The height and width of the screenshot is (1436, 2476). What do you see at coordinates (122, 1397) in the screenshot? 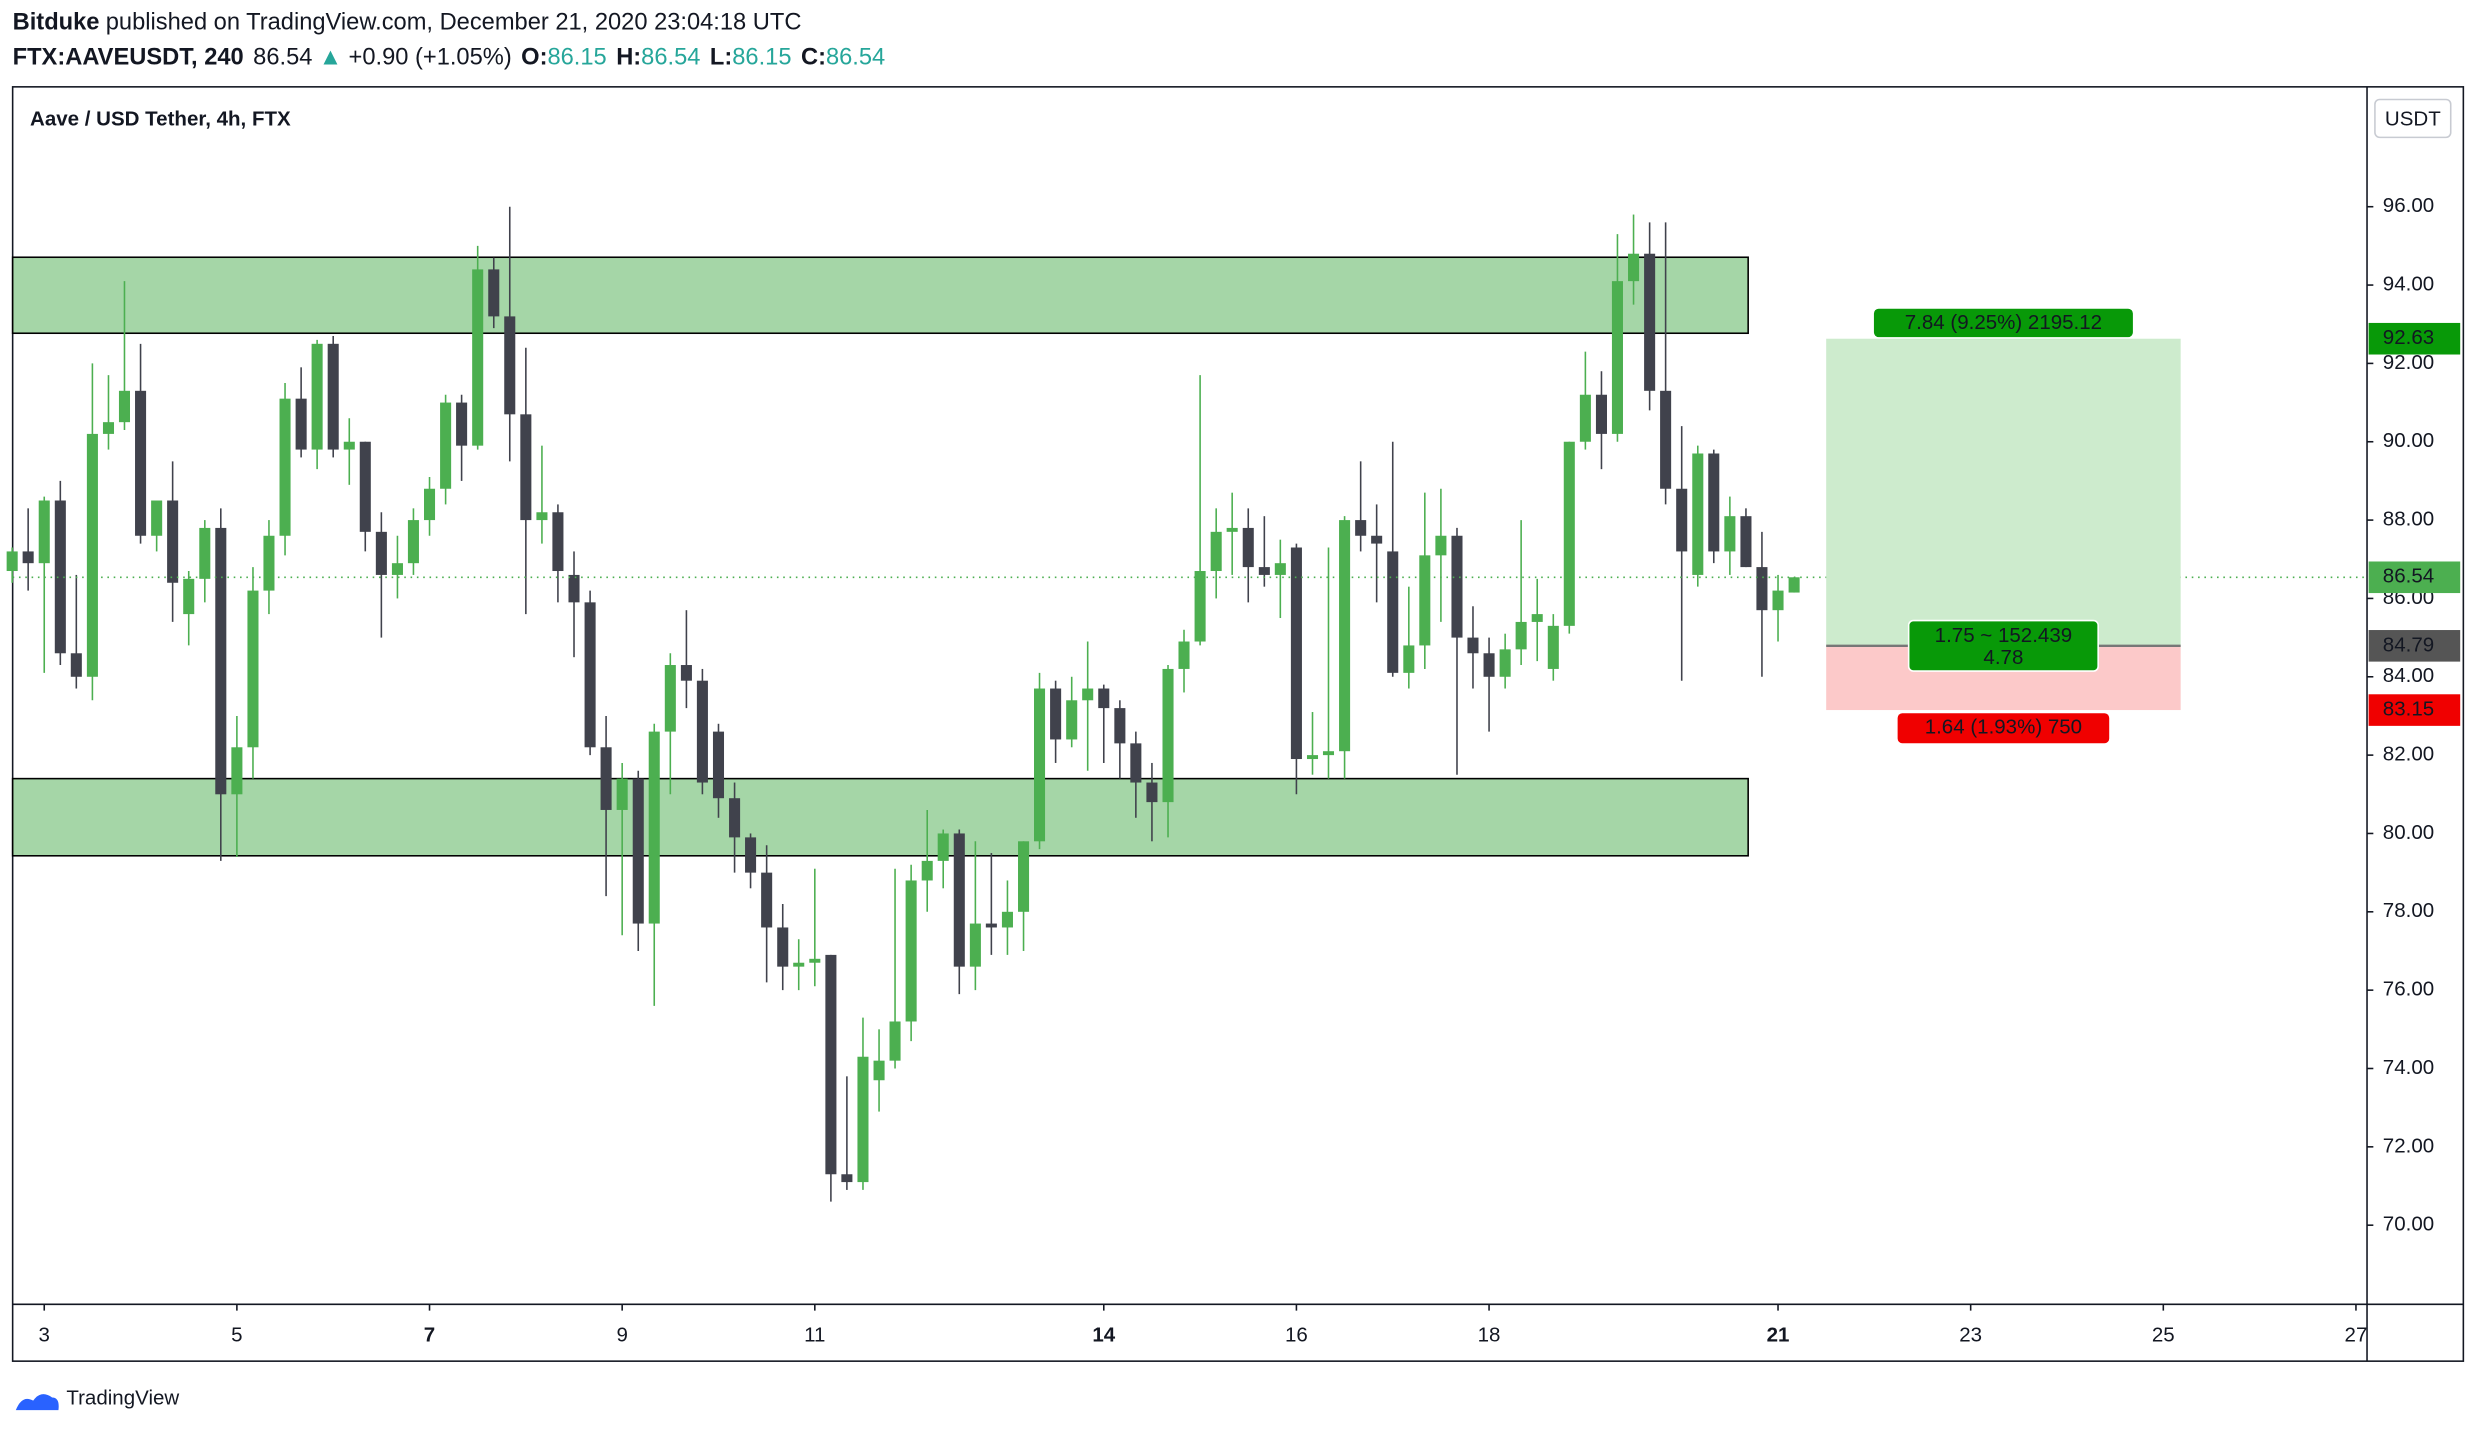
I see `brand: TradingView` at bounding box center [122, 1397].